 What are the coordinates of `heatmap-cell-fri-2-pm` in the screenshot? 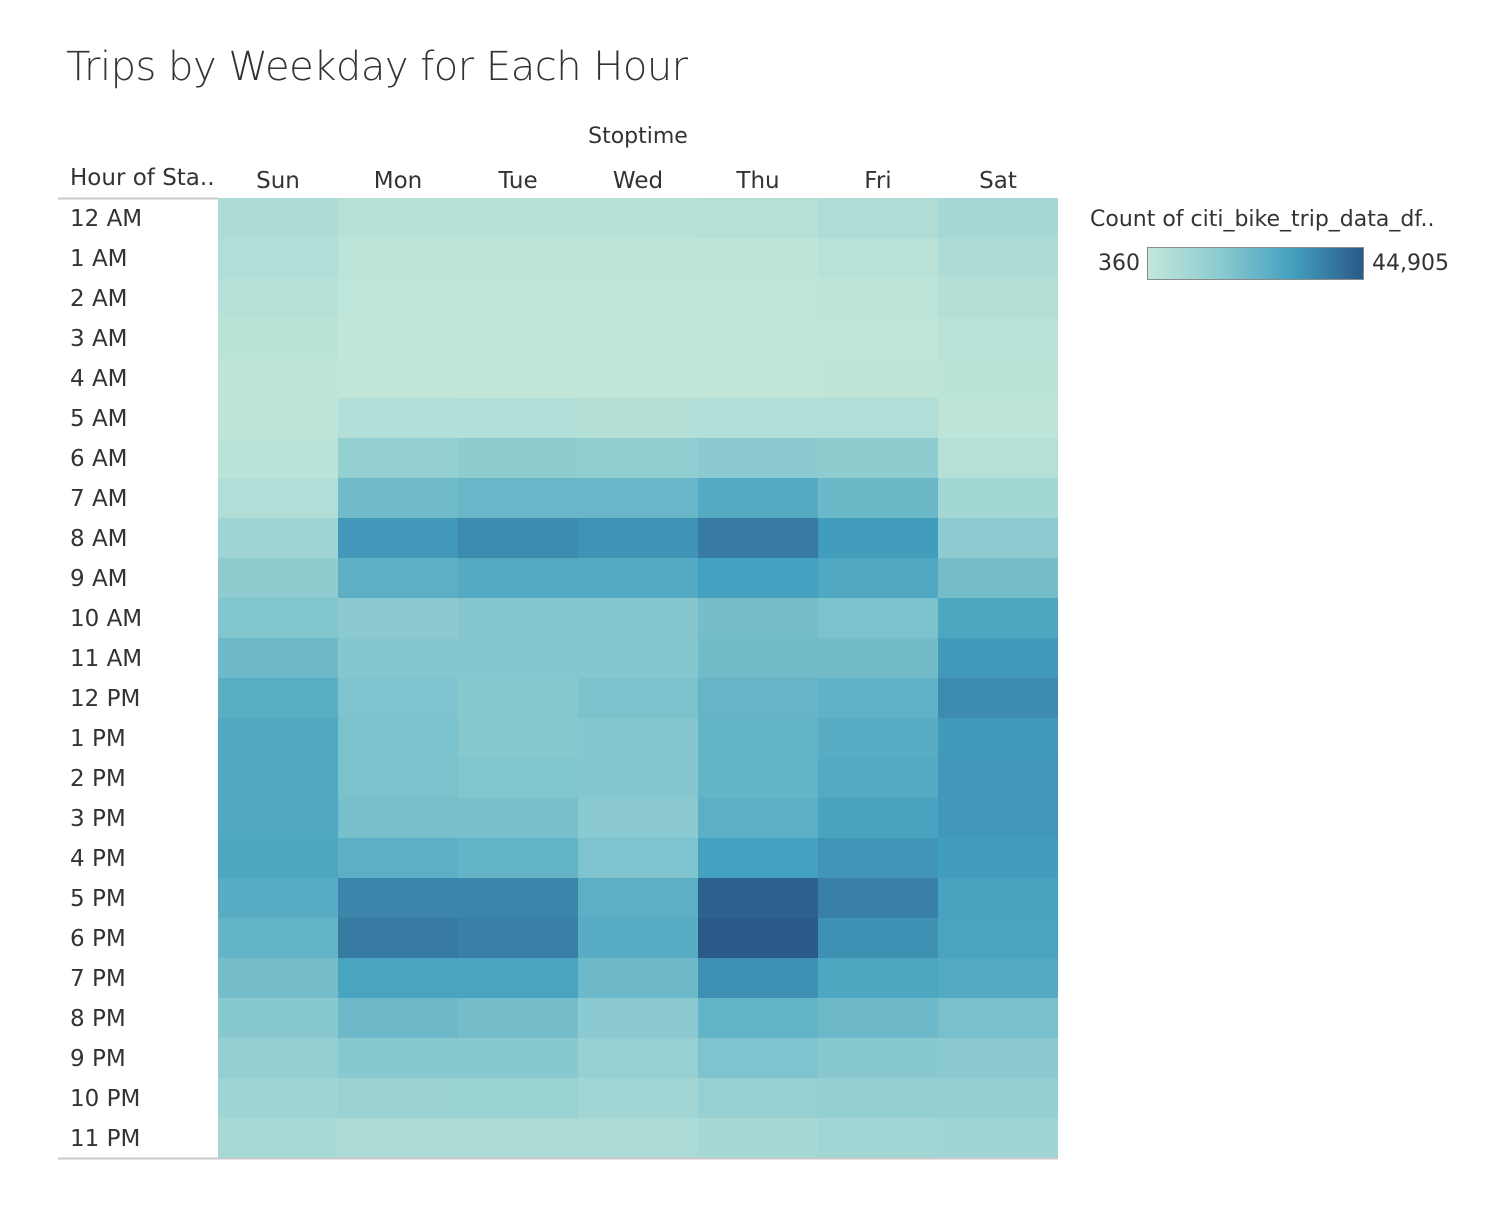 It's located at (878, 778).